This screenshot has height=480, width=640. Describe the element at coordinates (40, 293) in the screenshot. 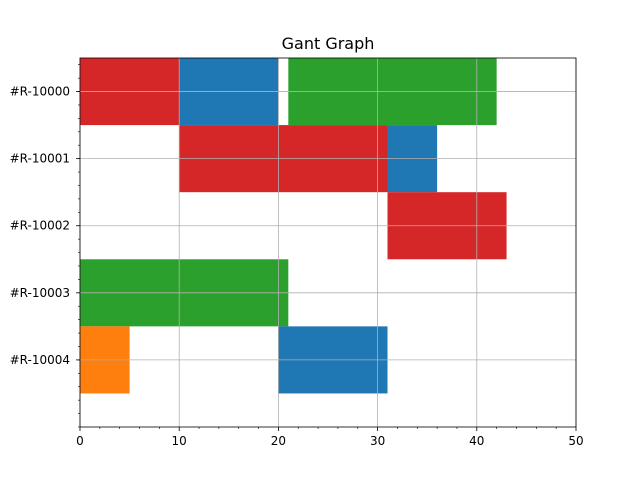

I see `y-tick-label: #R-10003` at that location.